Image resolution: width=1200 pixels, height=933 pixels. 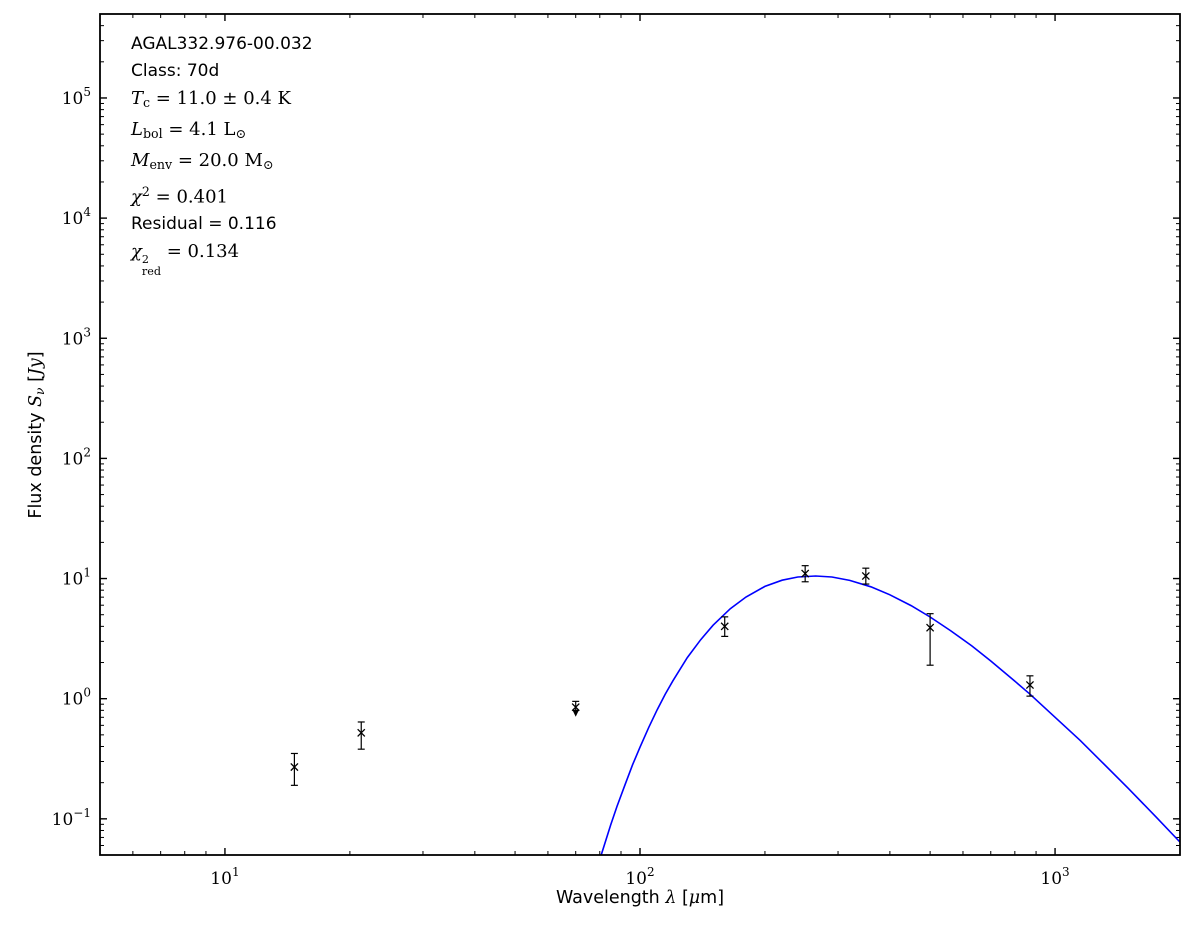 What do you see at coordinates (185, 259) in the screenshot?
I see `annotation-line-7: χ 2 red = 0.134` at bounding box center [185, 259].